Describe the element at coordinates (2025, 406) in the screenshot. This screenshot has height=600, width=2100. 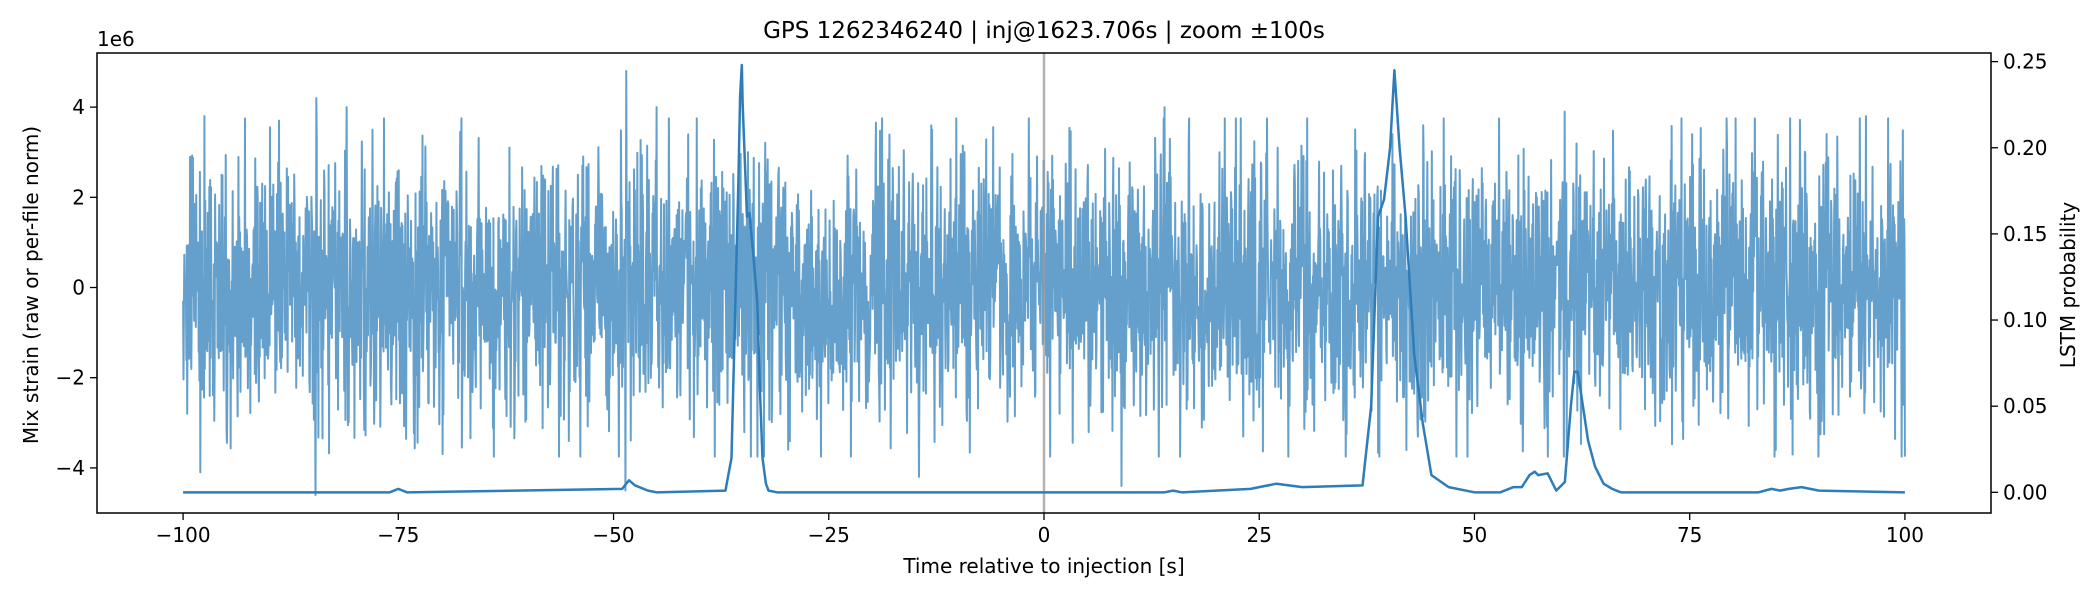
I see `y-right-tick-label: 0.05` at that location.